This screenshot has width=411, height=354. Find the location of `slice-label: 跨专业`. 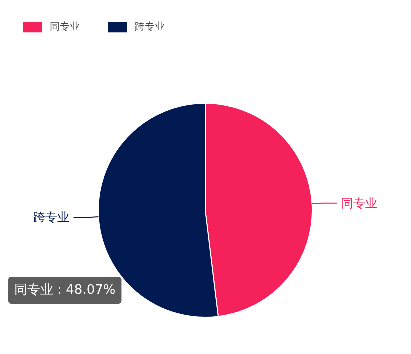

slice-label: 跨专业 is located at coordinates (52, 217).